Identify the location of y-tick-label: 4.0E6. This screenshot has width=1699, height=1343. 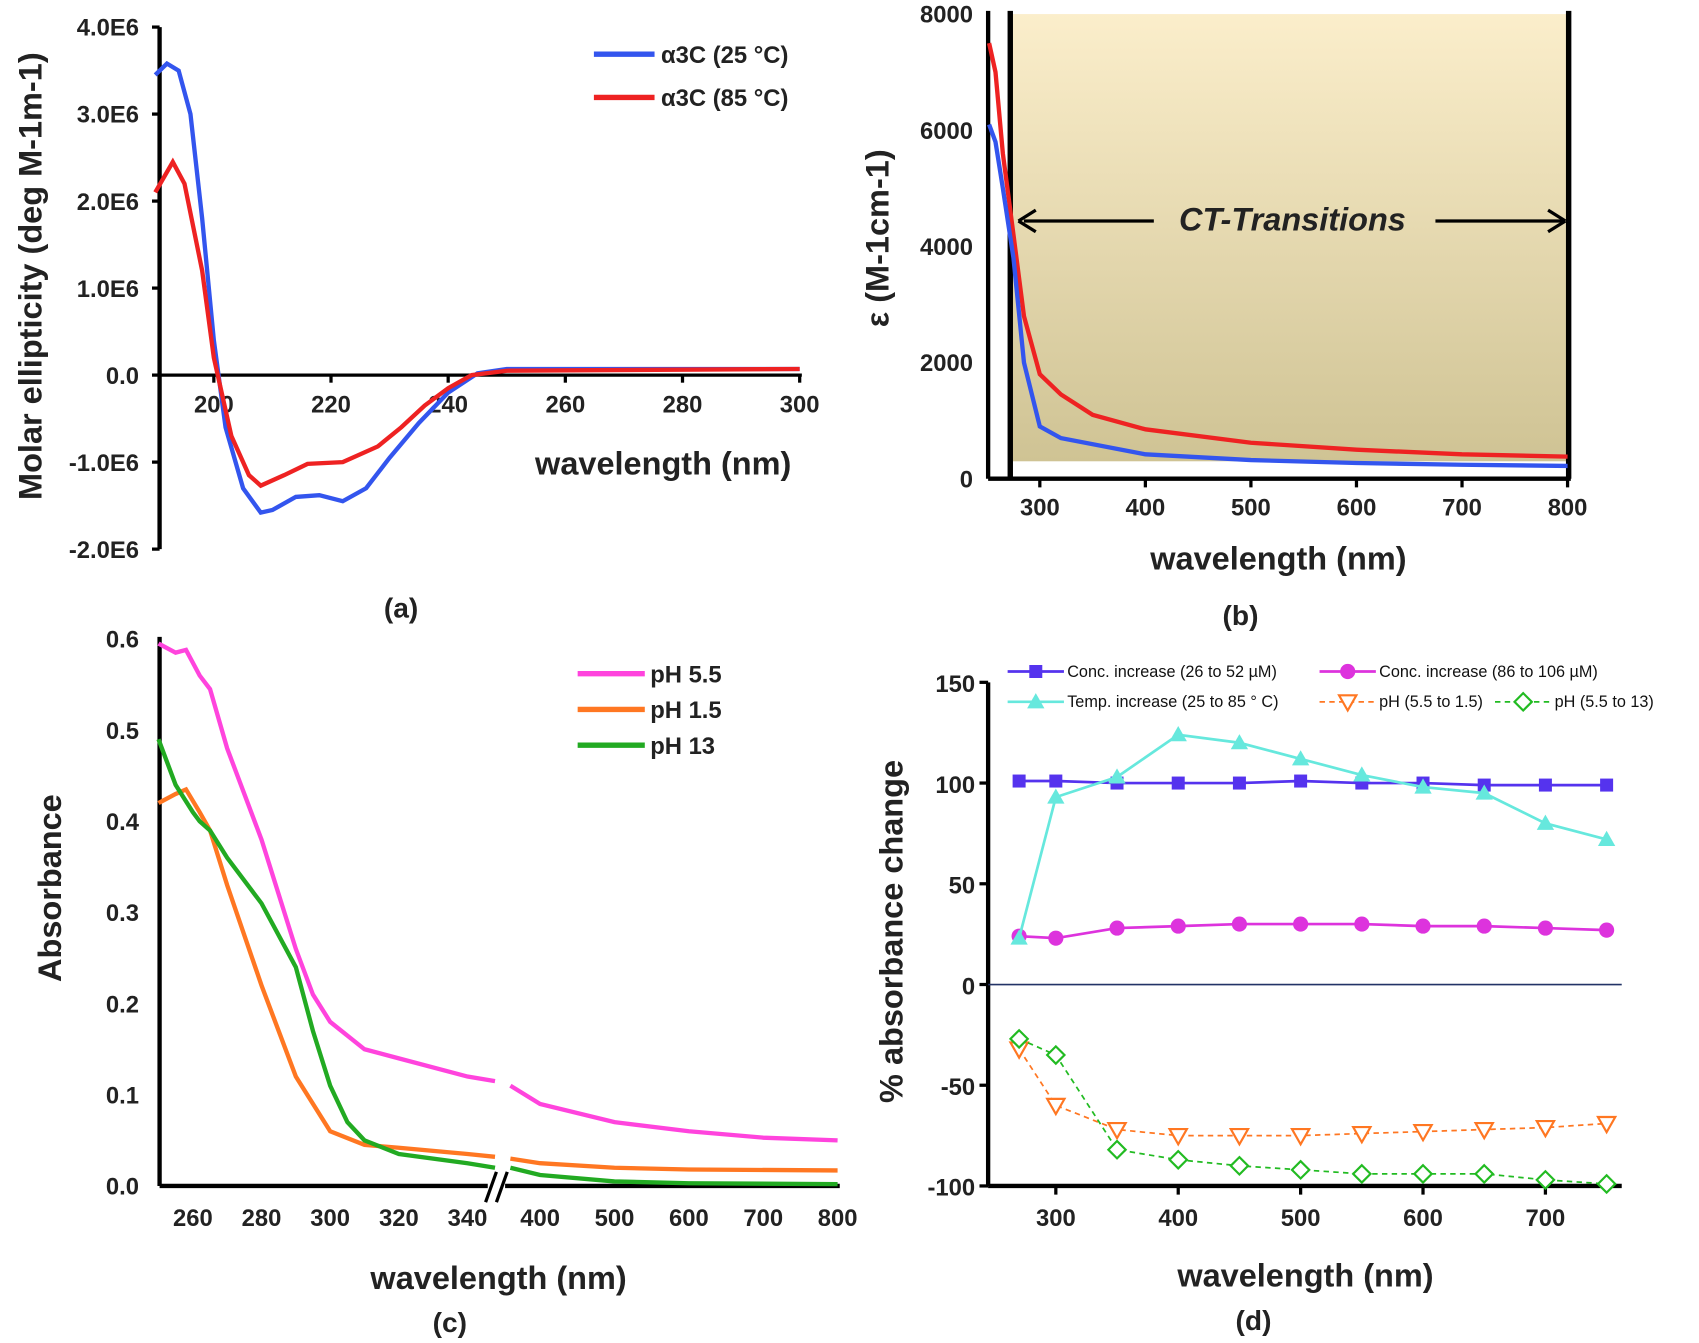
(108, 28).